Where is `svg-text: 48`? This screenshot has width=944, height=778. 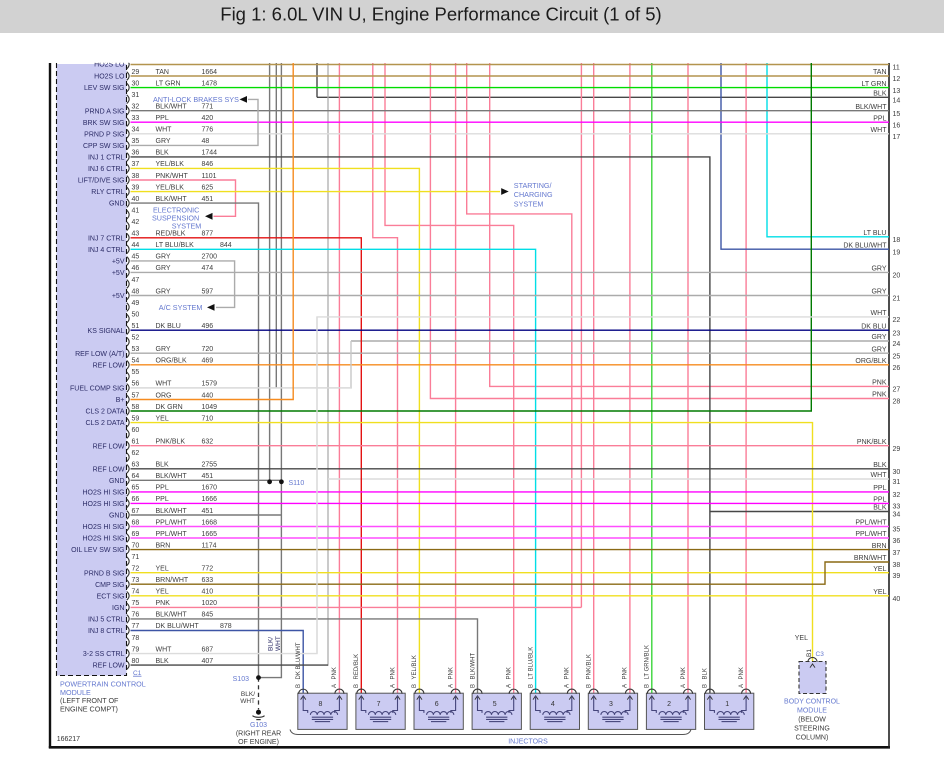 svg-text: 48 is located at coordinates (206, 141).